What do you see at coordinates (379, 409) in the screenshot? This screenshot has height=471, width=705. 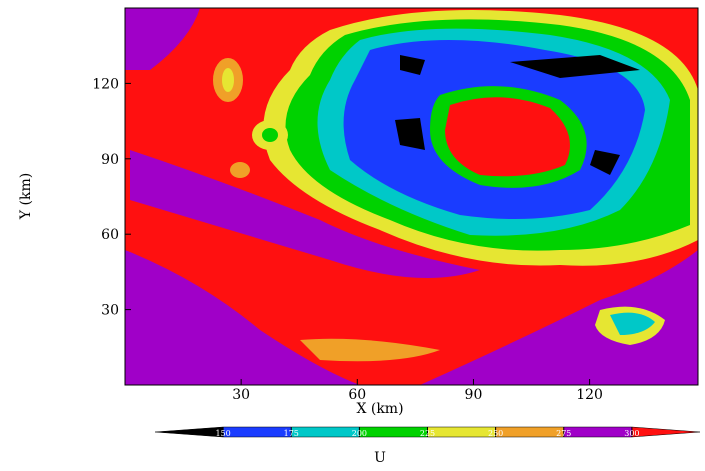 I see `x-axis-label: X (km)` at bounding box center [379, 409].